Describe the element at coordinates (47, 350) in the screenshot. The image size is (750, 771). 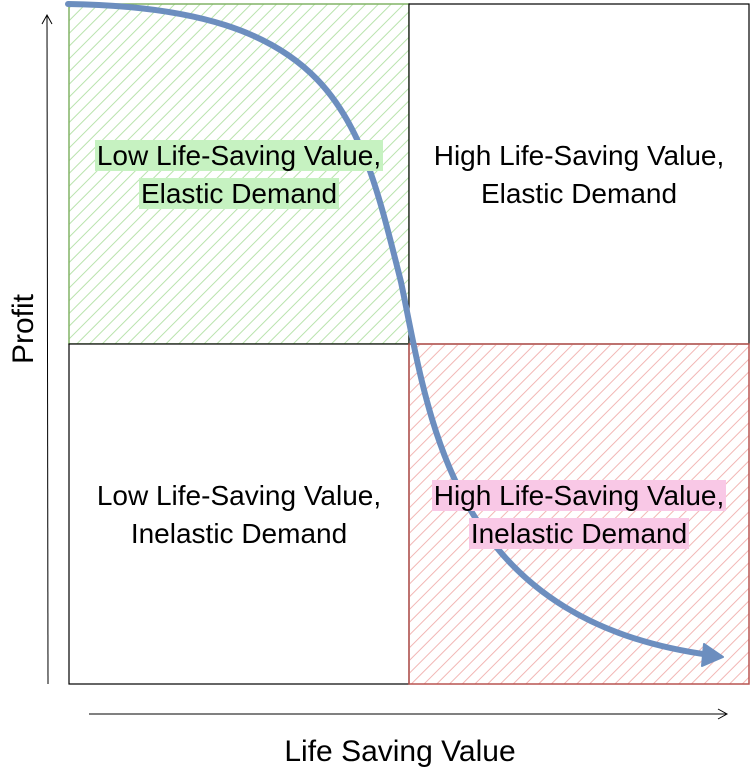
I see `y-axis-line` at that location.